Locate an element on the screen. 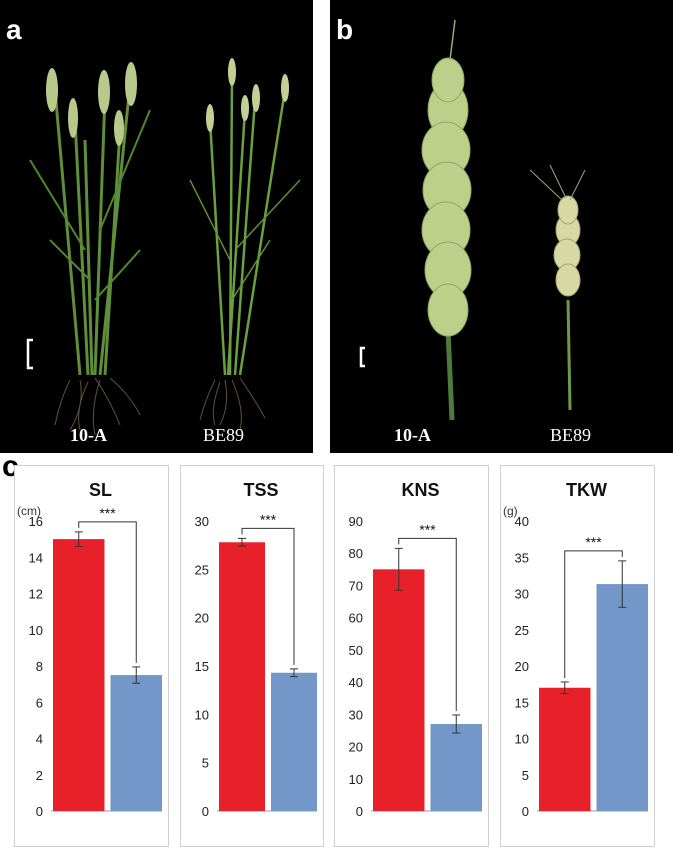 The width and height of the screenshot is (673, 859). y-tick-label: 60 is located at coordinates (356, 618).